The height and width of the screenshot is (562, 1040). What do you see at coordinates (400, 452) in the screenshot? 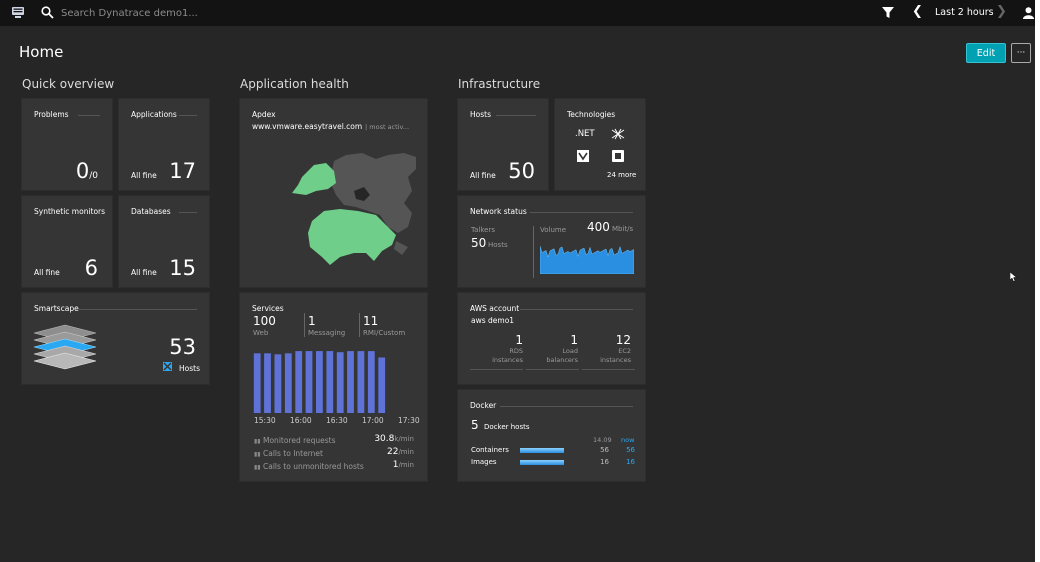
I see `metric-value: 22/min` at bounding box center [400, 452].